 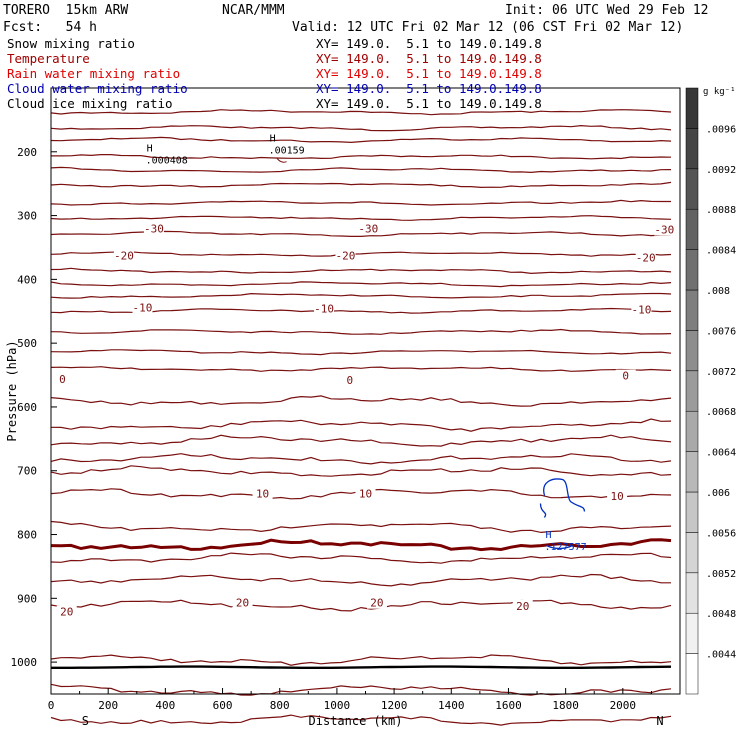 I want to click on colorbar-tick-label: .0056, so click(x=721, y=533).